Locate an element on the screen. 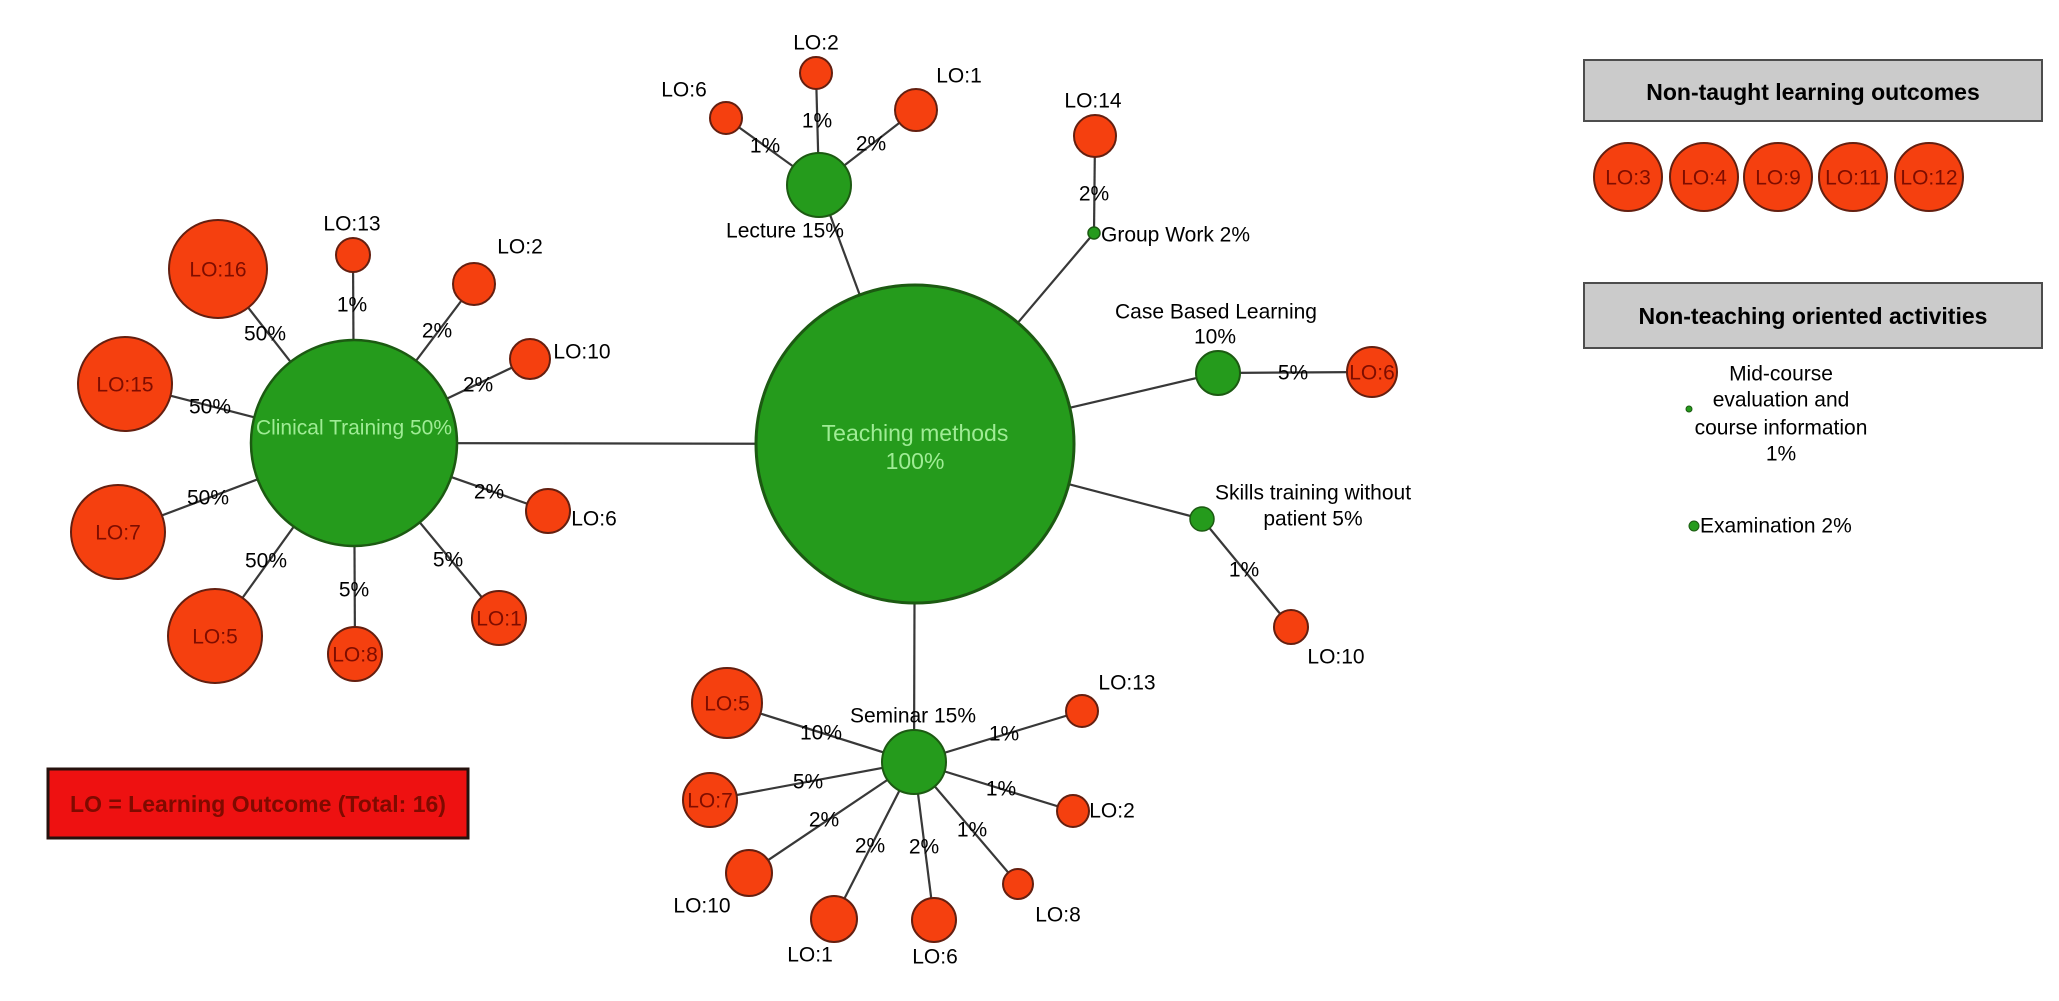  svg-text: LO:16 is located at coordinates (217, 270).